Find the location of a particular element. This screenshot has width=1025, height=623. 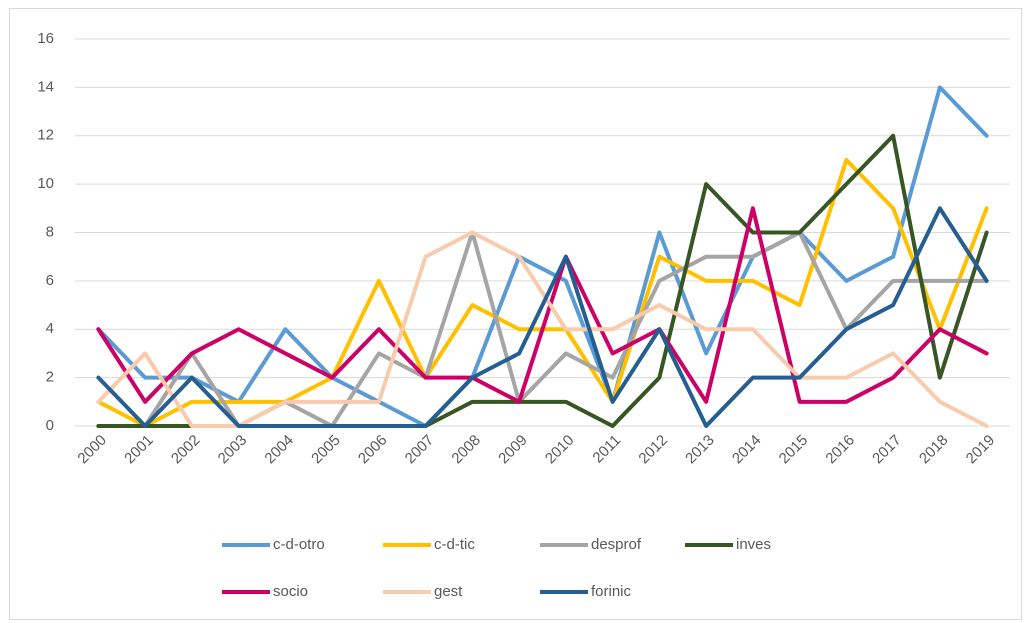

y-tick-label: 16 is located at coordinates (45, 38).